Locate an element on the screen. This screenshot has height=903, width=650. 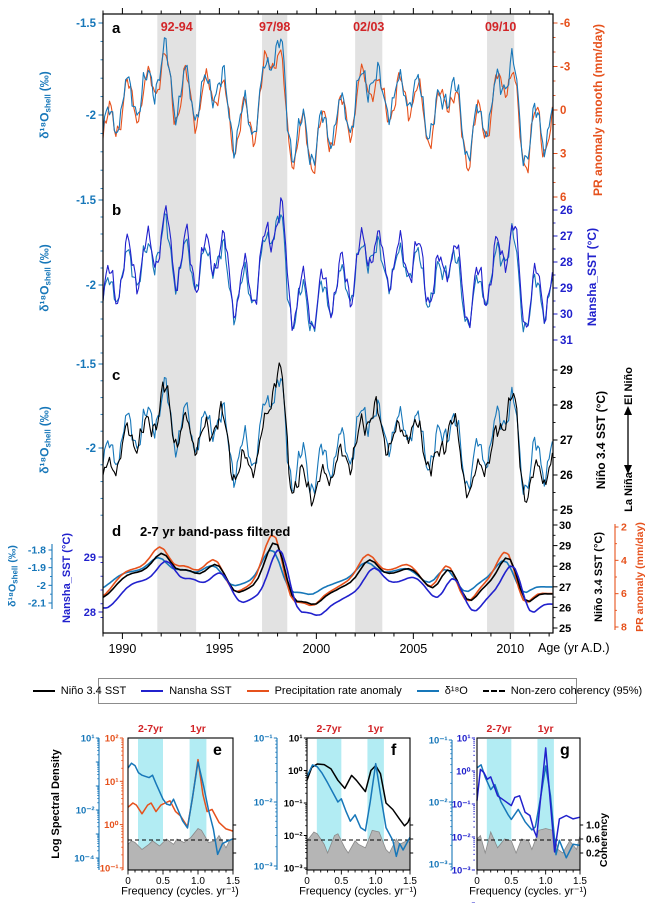
PR_bp-curve-panel-d is located at coordinates (328, 570).